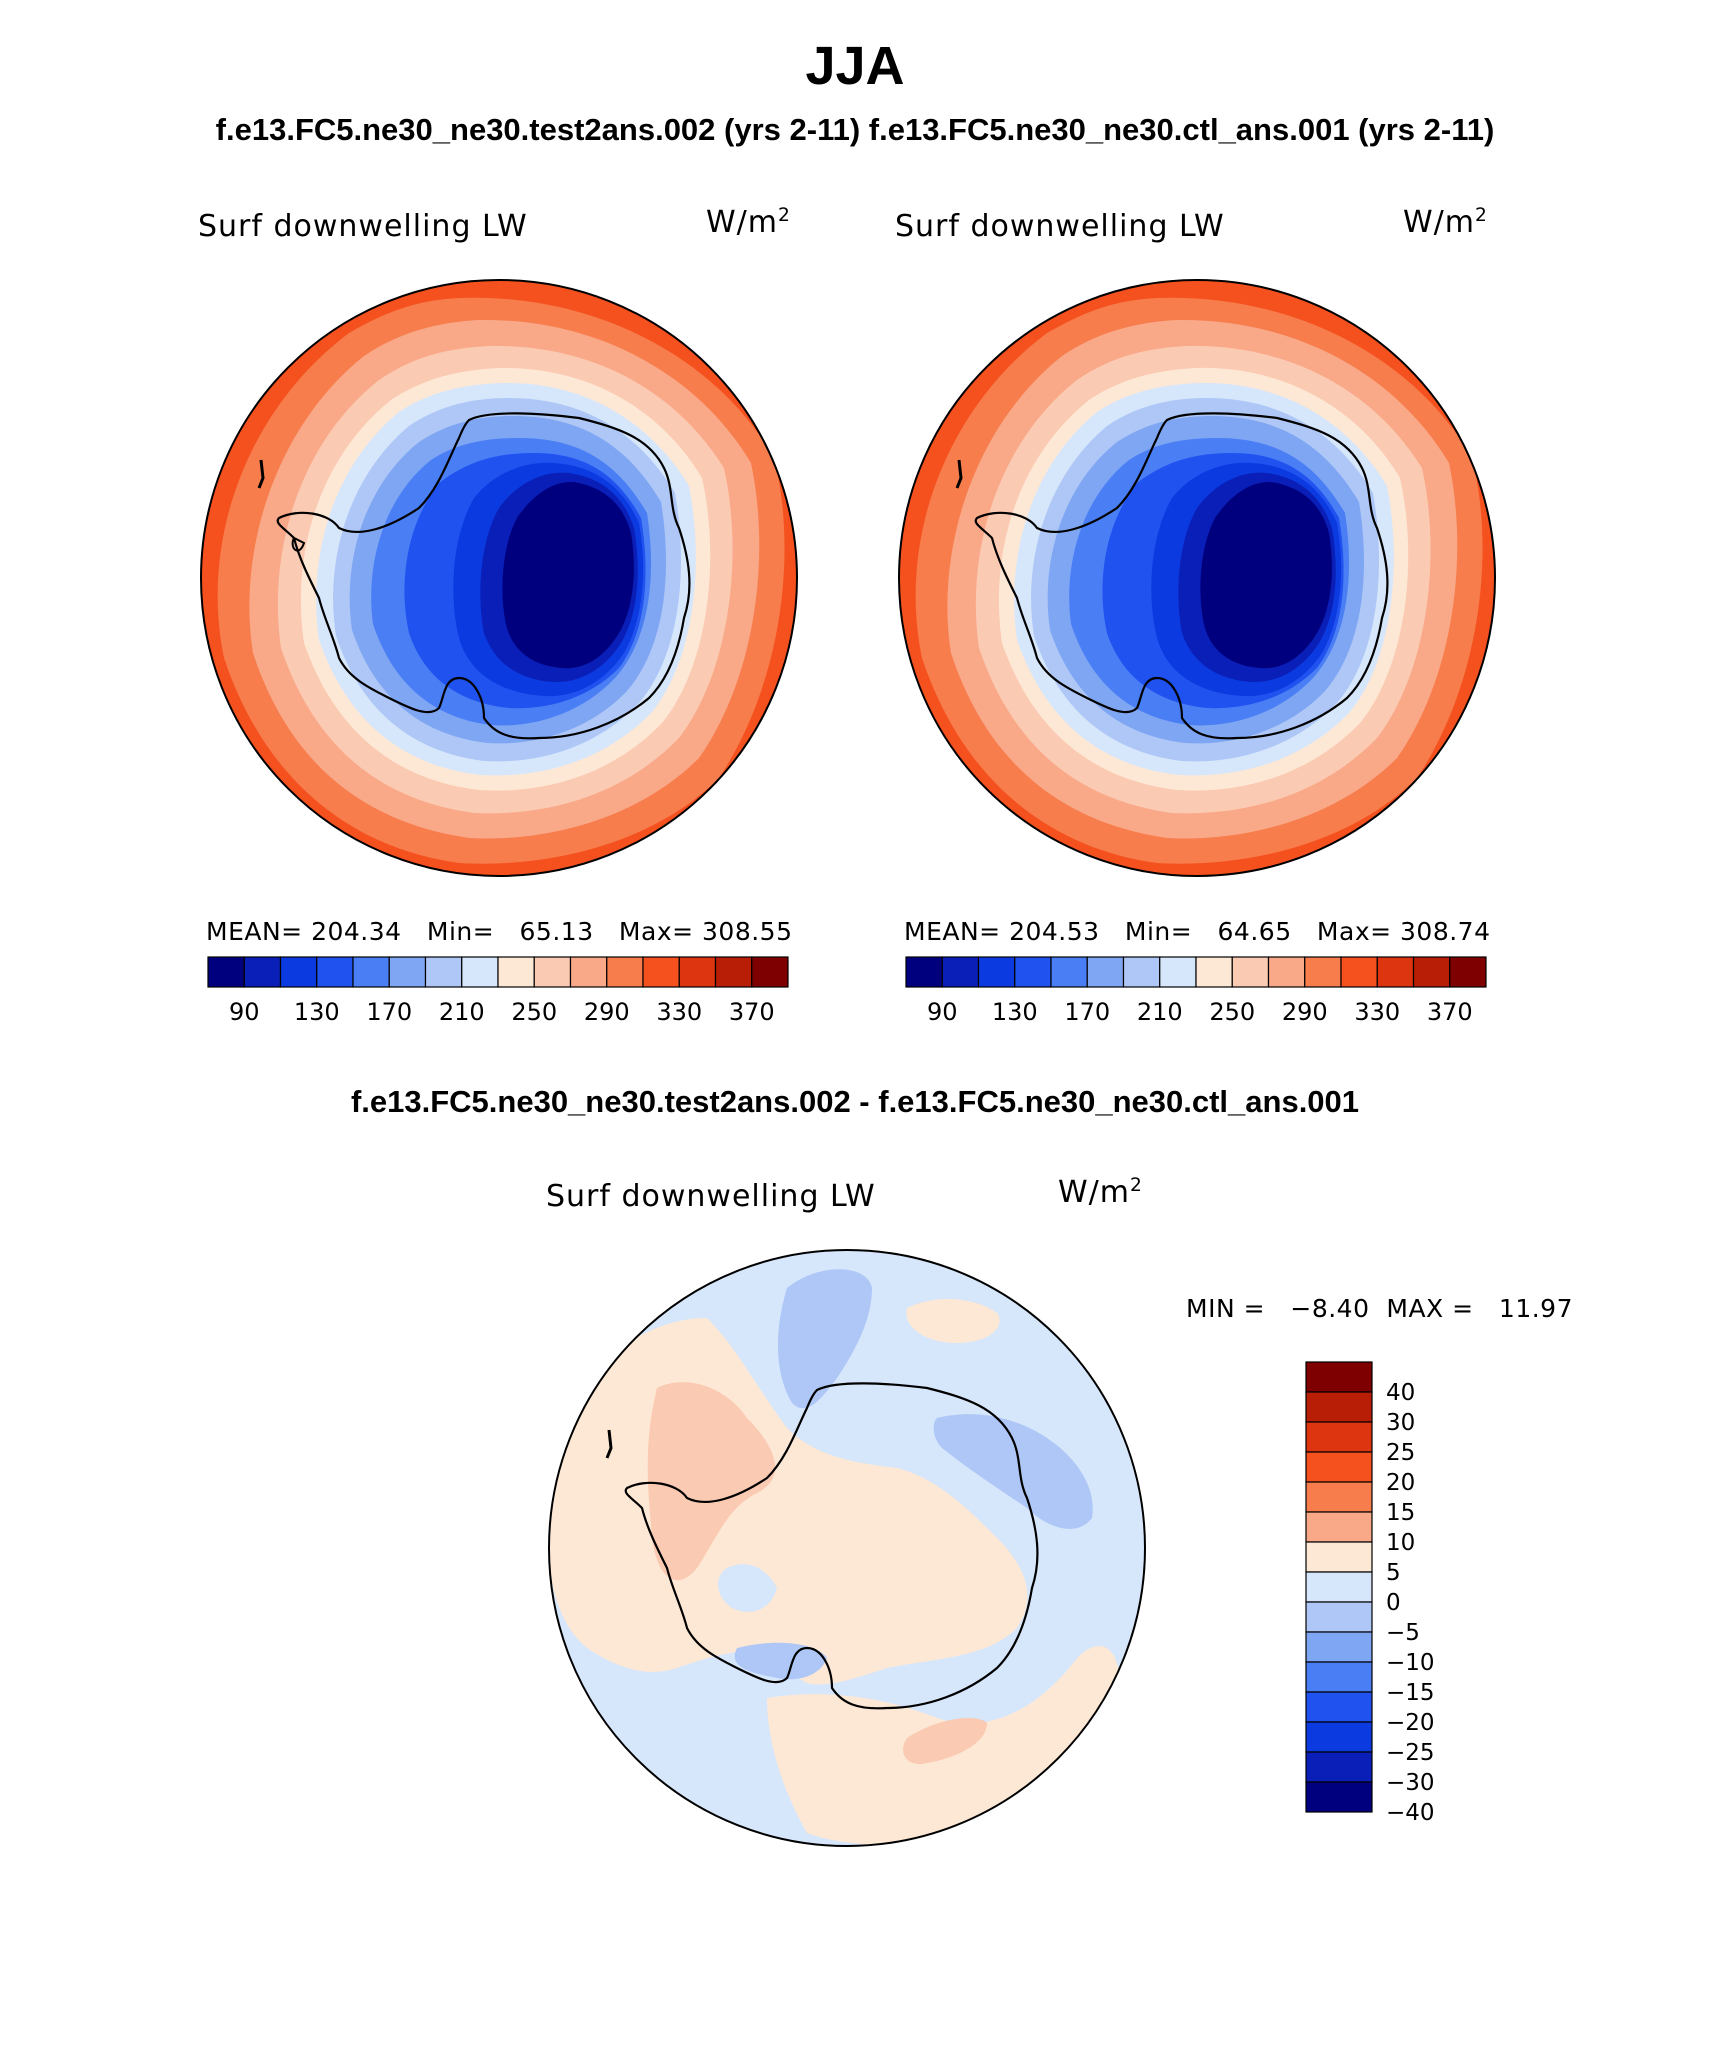  What do you see at coordinates (1060, 226) in the screenshot?
I see `map2-variable: Surf downwelling LW` at bounding box center [1060, 226].